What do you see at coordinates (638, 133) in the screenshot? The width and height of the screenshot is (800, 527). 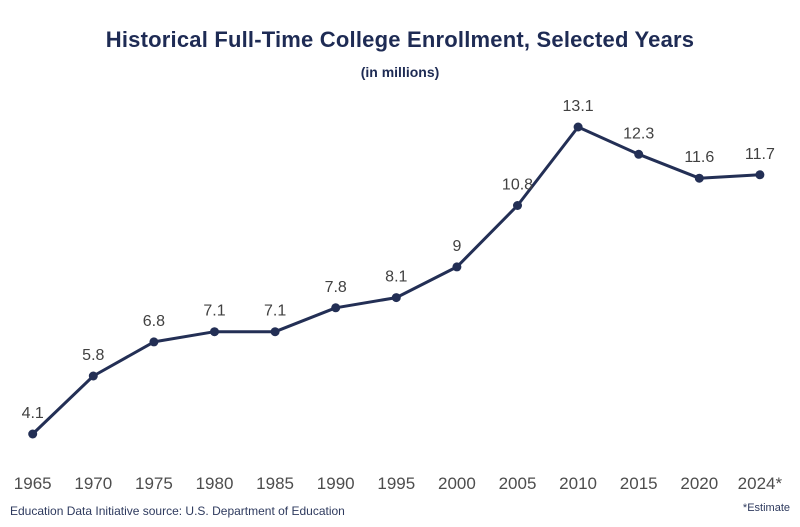 I see `data-point-label: 12.3` at bounding box center [638, 133].